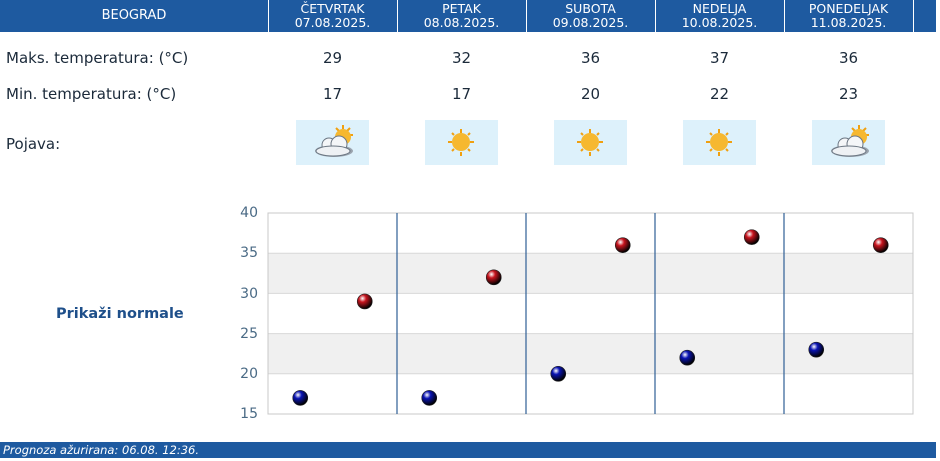  What do you see at coordinates (848, 8) in the screenshot?
I see `day-name: PONEDELJAK` at bounding box center [848, 8].